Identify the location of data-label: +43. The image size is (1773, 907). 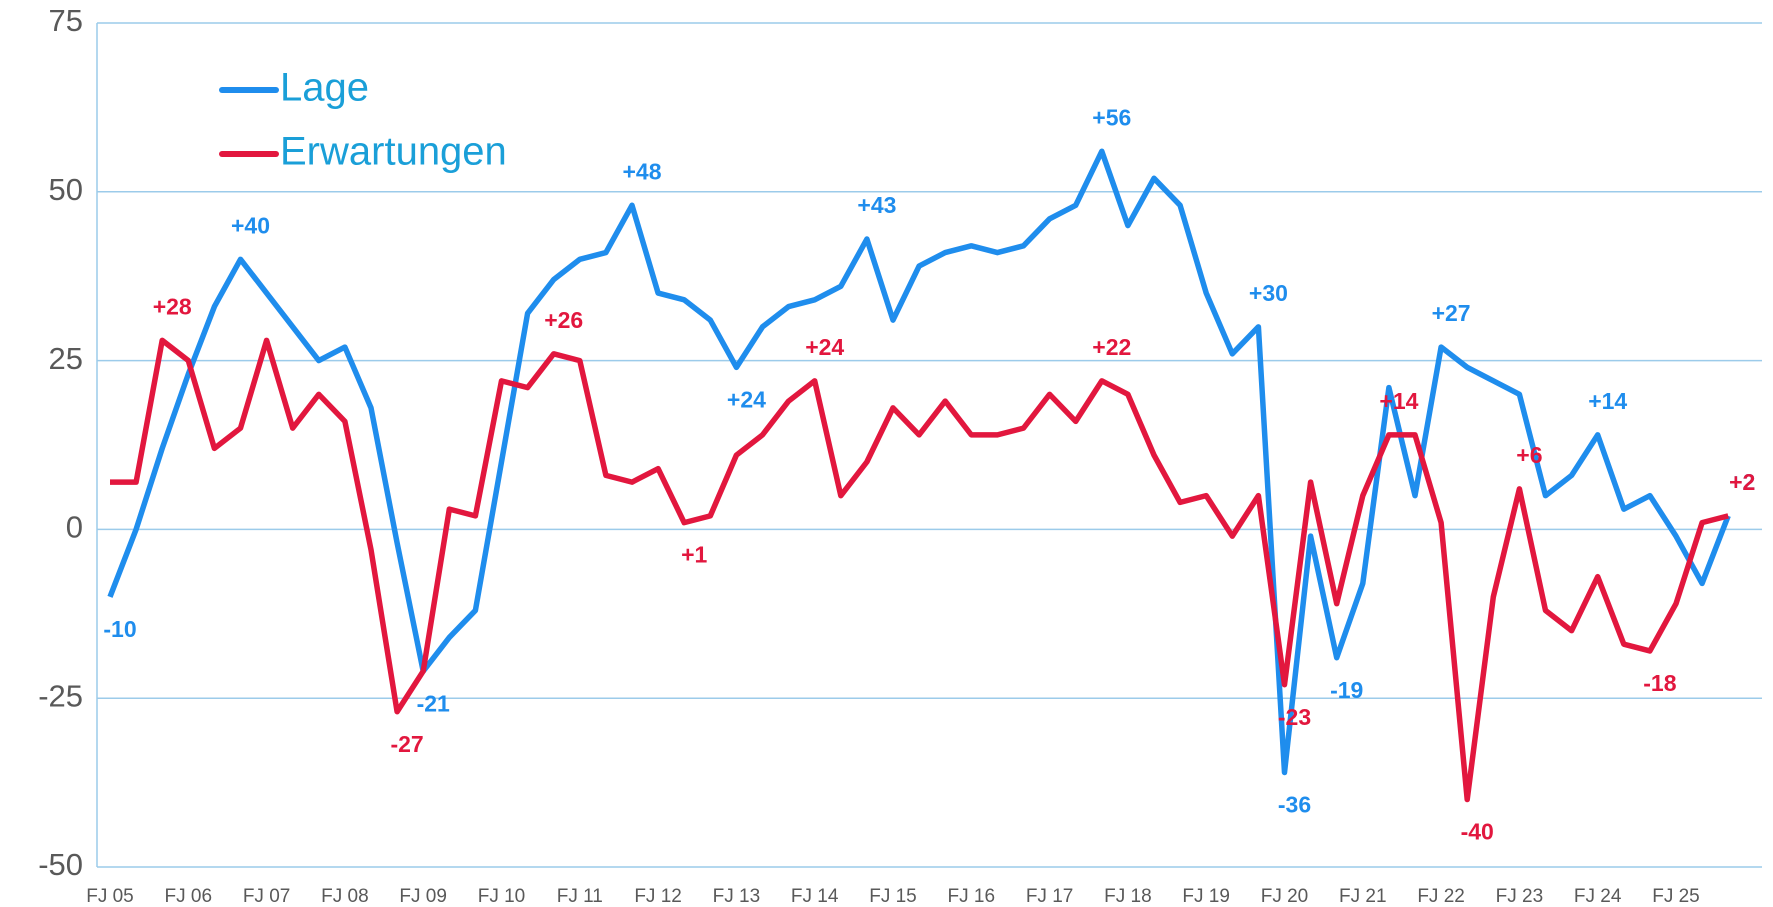
(876, 205).